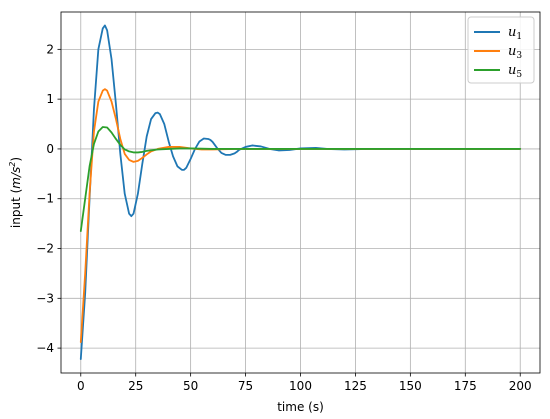  What do you see at coordinates (410, 386) in the screenshot?
I see `x-tick-label: 150` at bounding box center [410, 386].